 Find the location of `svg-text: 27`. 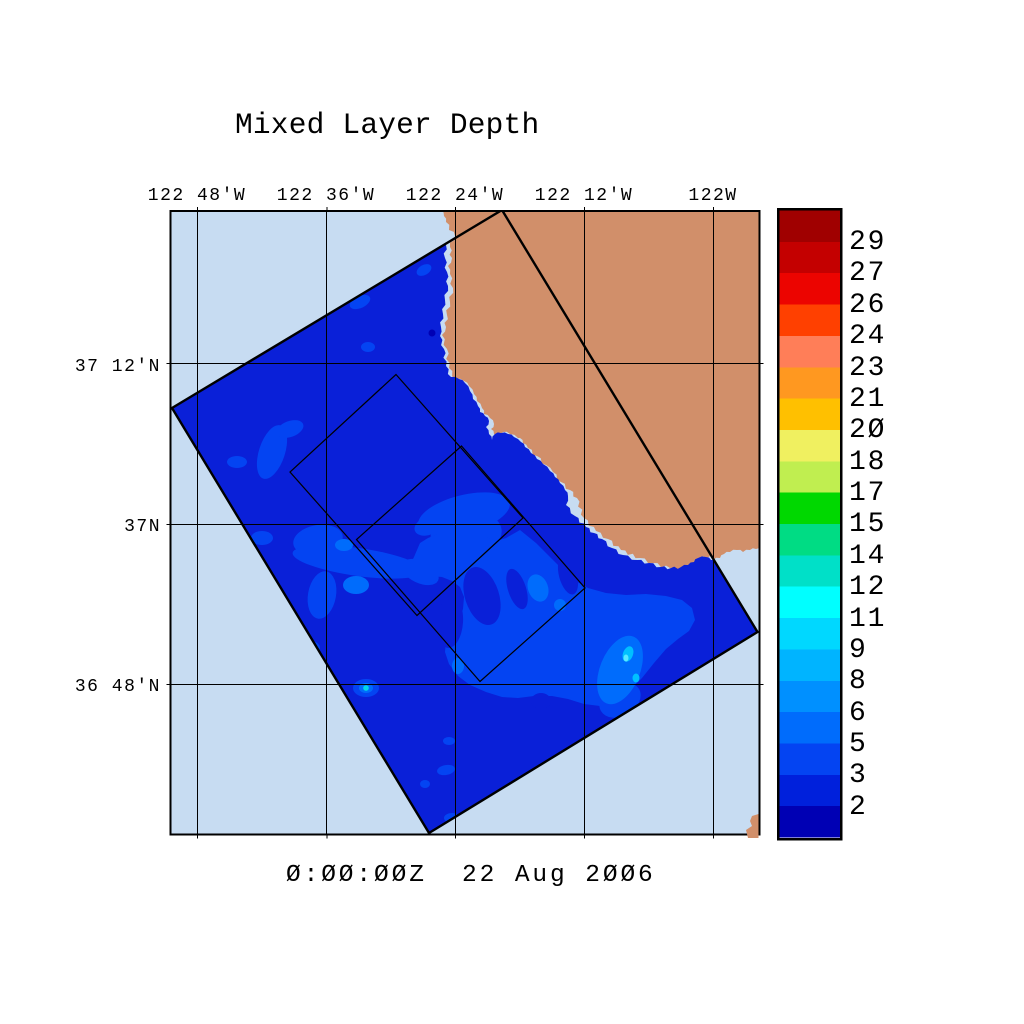

svg-text: 27 is located at coordinates (867, 273).